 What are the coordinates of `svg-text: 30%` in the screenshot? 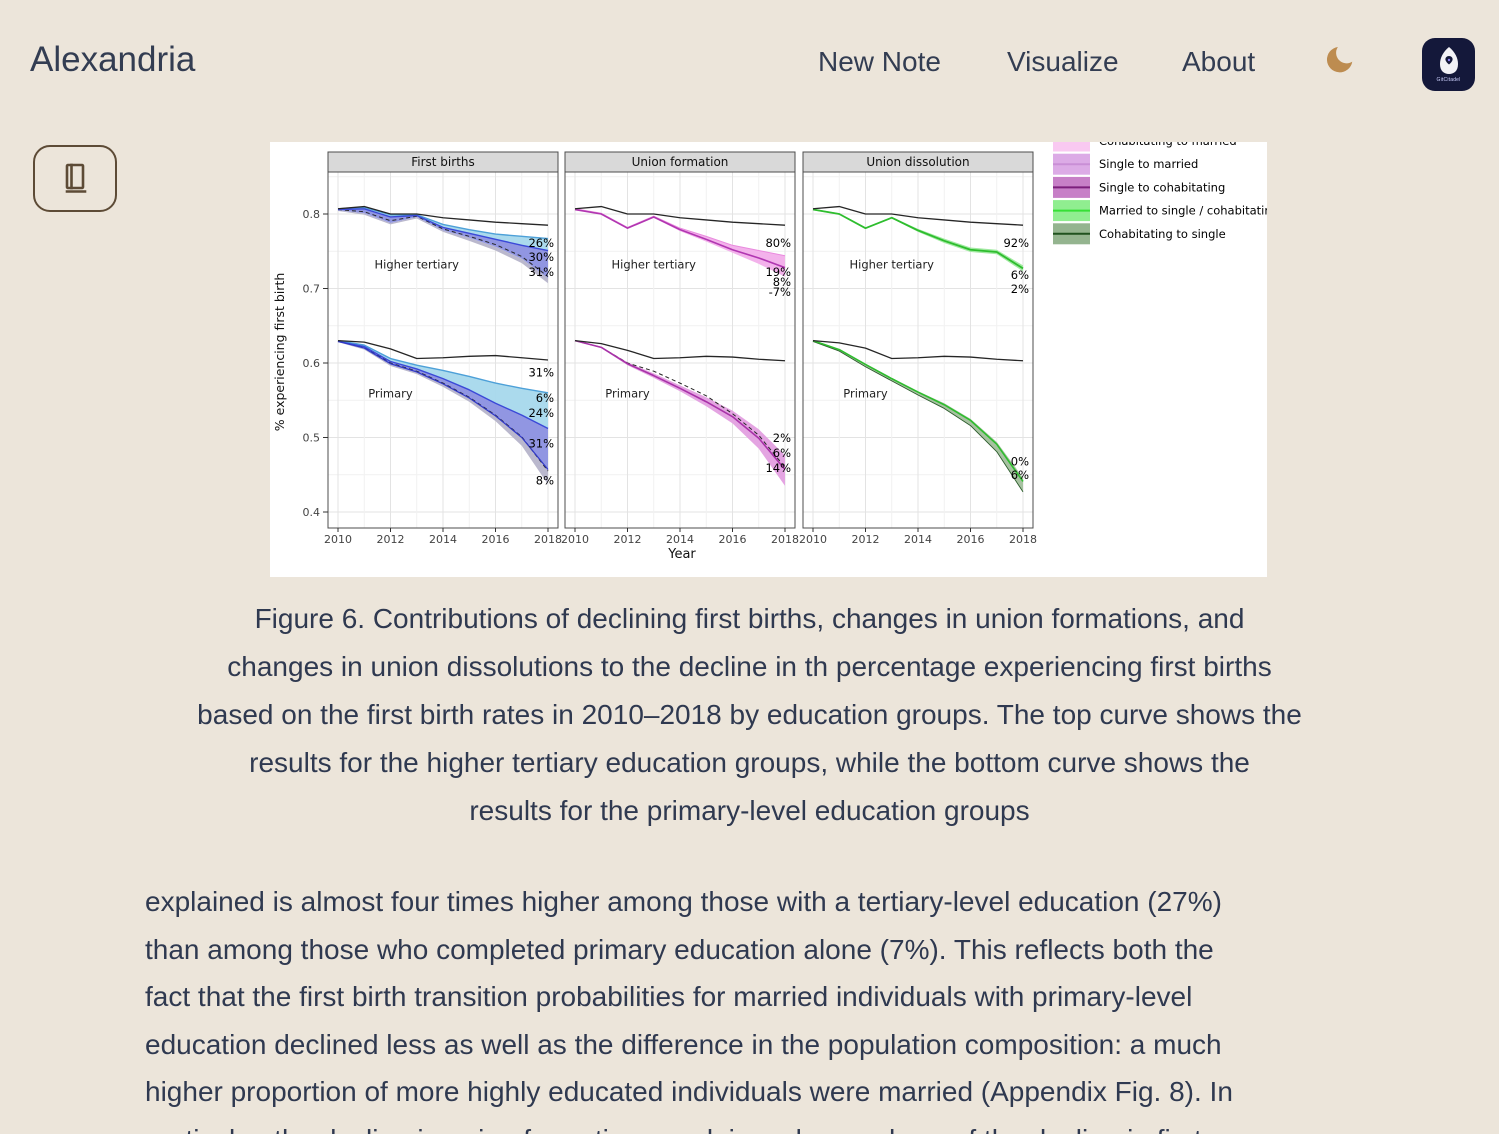 It's located at (541, 257).